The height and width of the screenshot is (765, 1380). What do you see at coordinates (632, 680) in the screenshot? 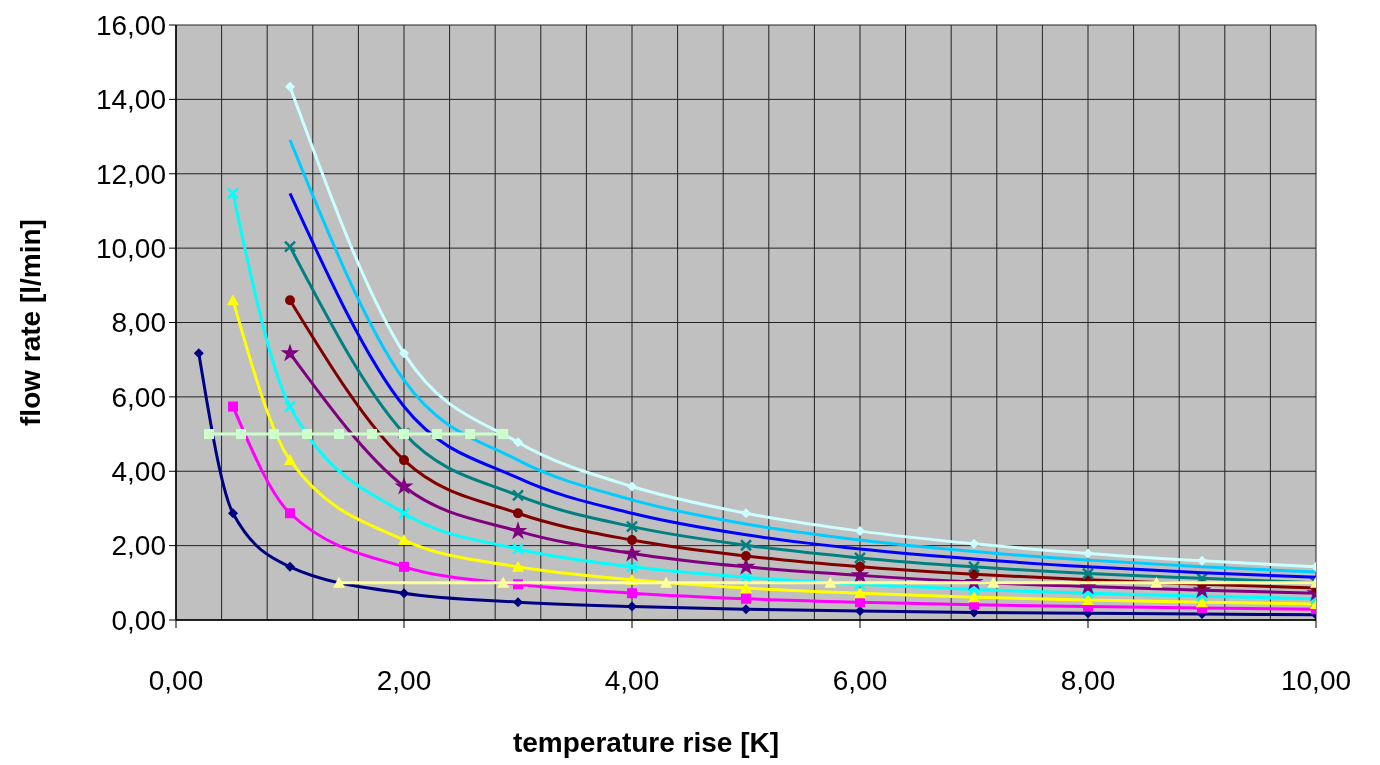
I see `x-tick-label: 4,00` at bounding box center [632, 680].